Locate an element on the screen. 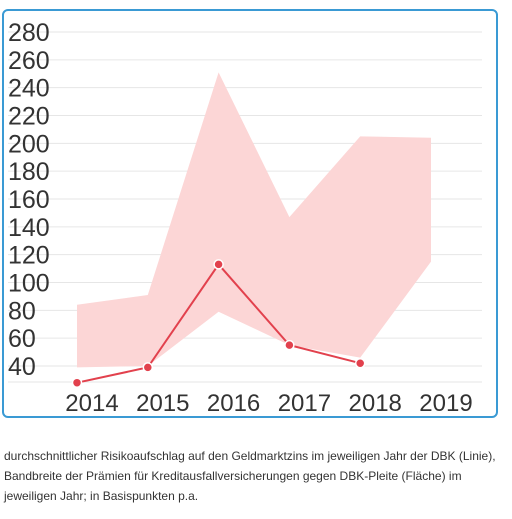  x-tick-label: 2017 is located at coordinates (304, 403).